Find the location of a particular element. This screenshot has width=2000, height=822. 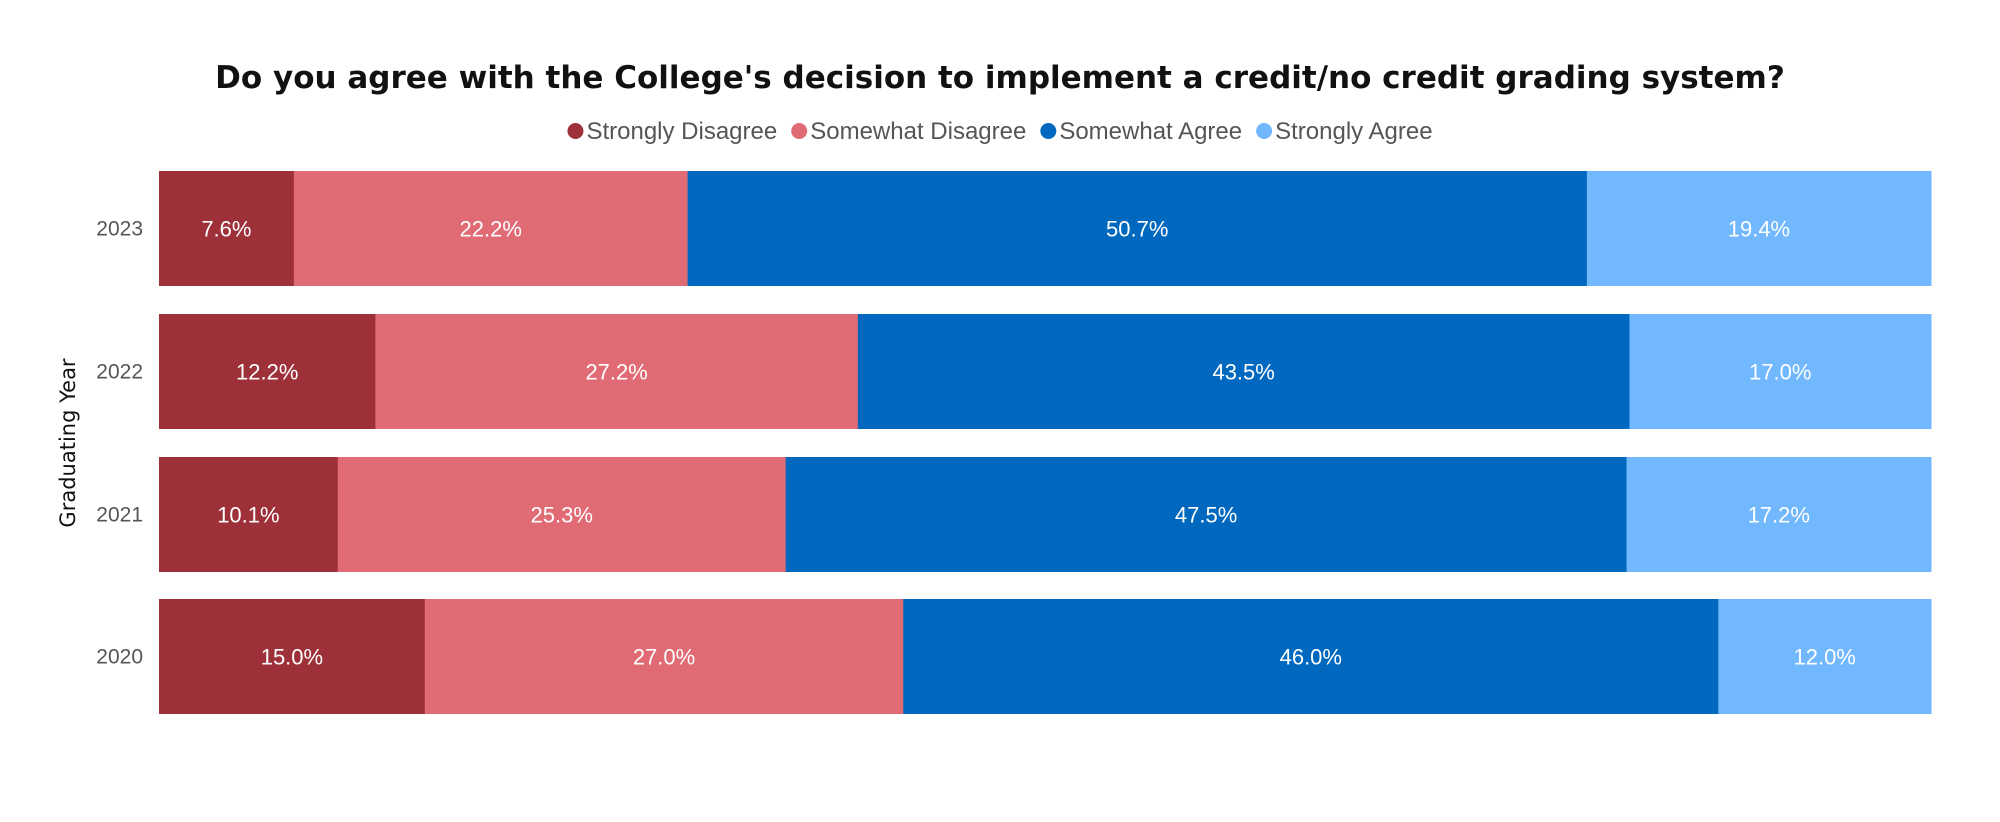

legend-item: Somewhat Disagree is located at coordinates (908, 131).